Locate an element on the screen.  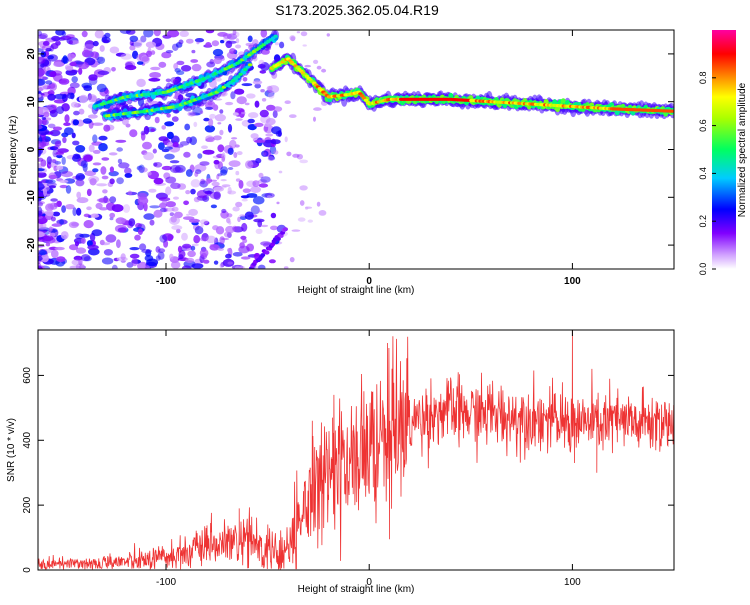
colorbar-ticks: 0.0 0.2 0.4 0.6 0.8 is located at coordinates (707, 174).